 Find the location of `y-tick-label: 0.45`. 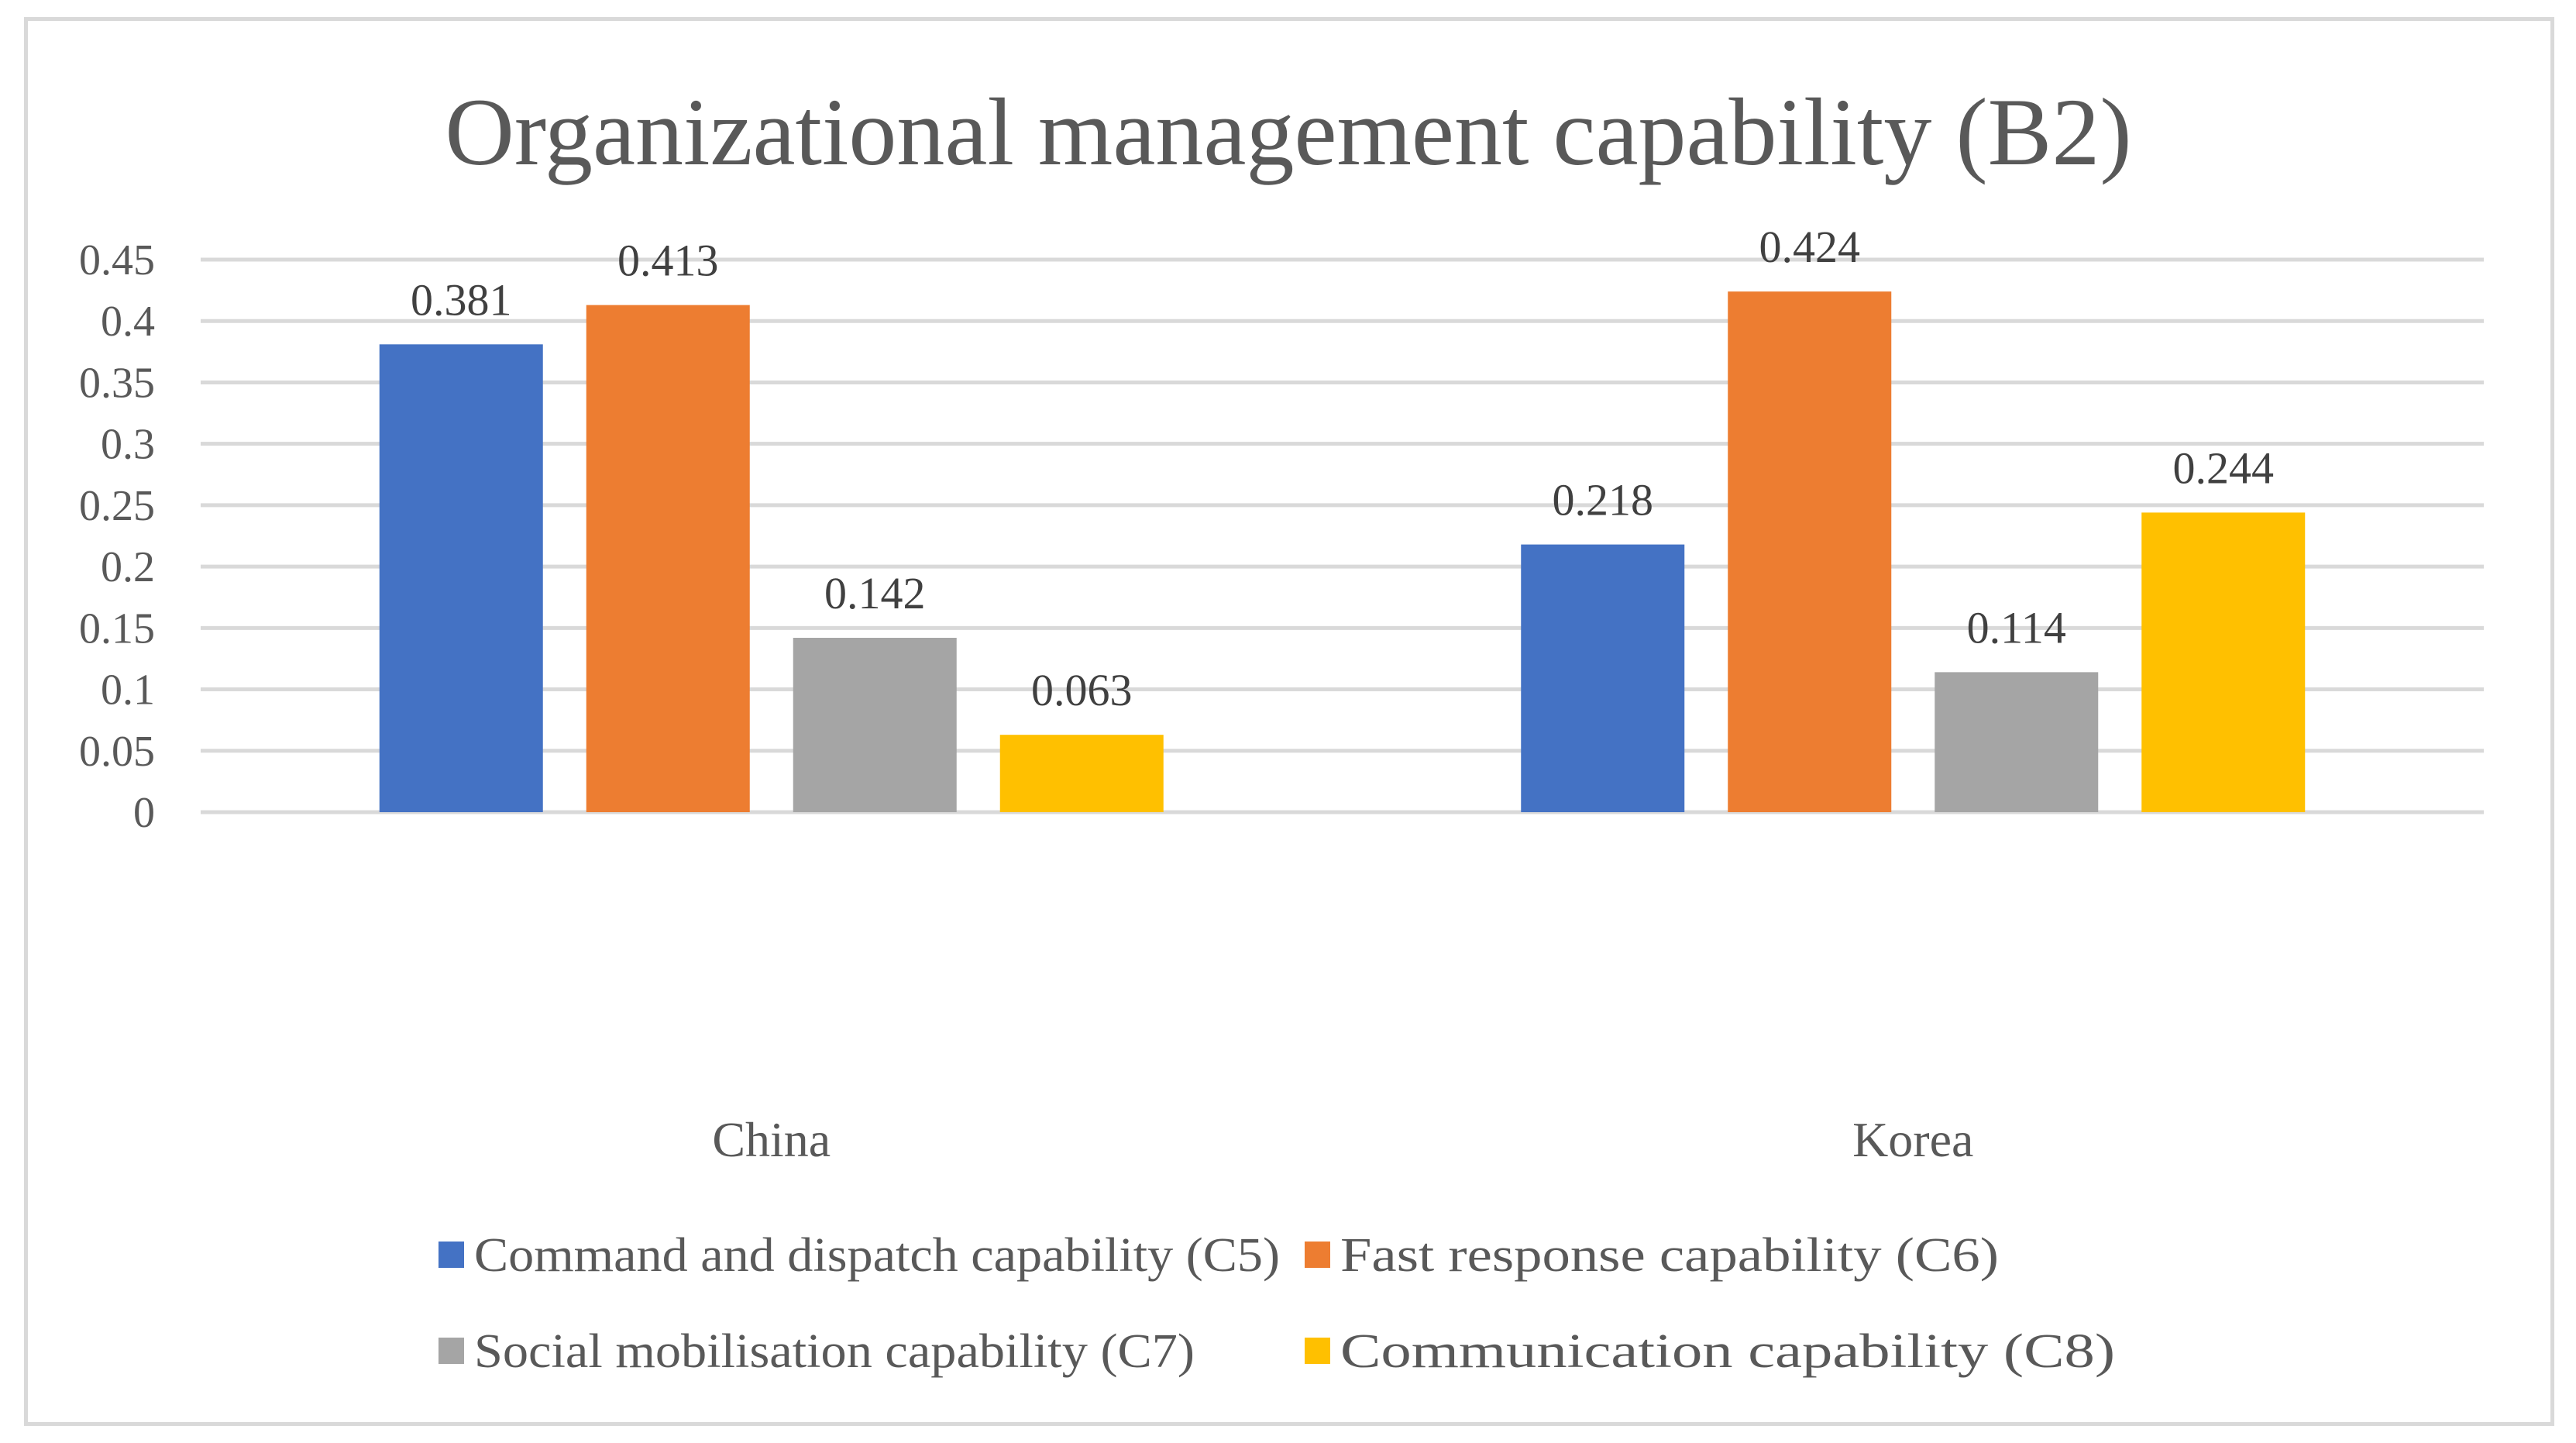

y-tick-label: 0.45 is located at coordinates (117, 260).